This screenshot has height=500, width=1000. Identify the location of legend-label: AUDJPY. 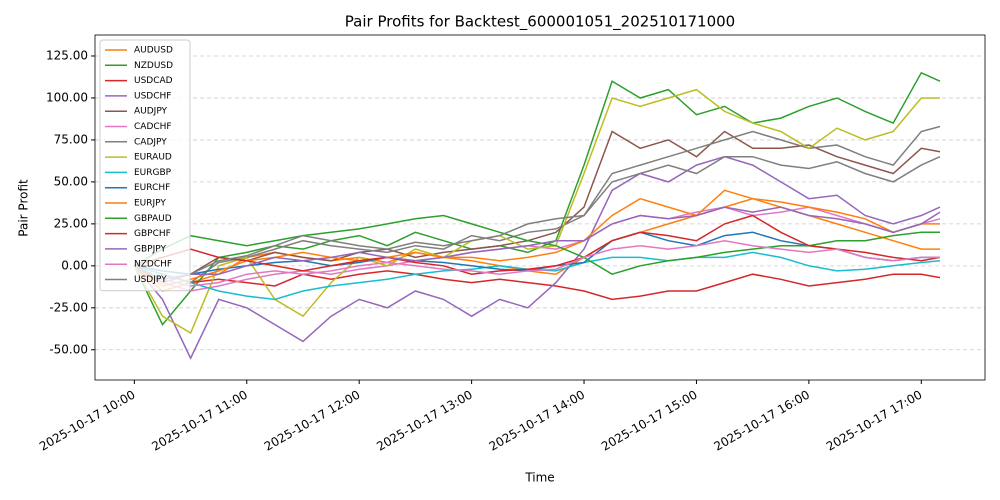
(151, 112).